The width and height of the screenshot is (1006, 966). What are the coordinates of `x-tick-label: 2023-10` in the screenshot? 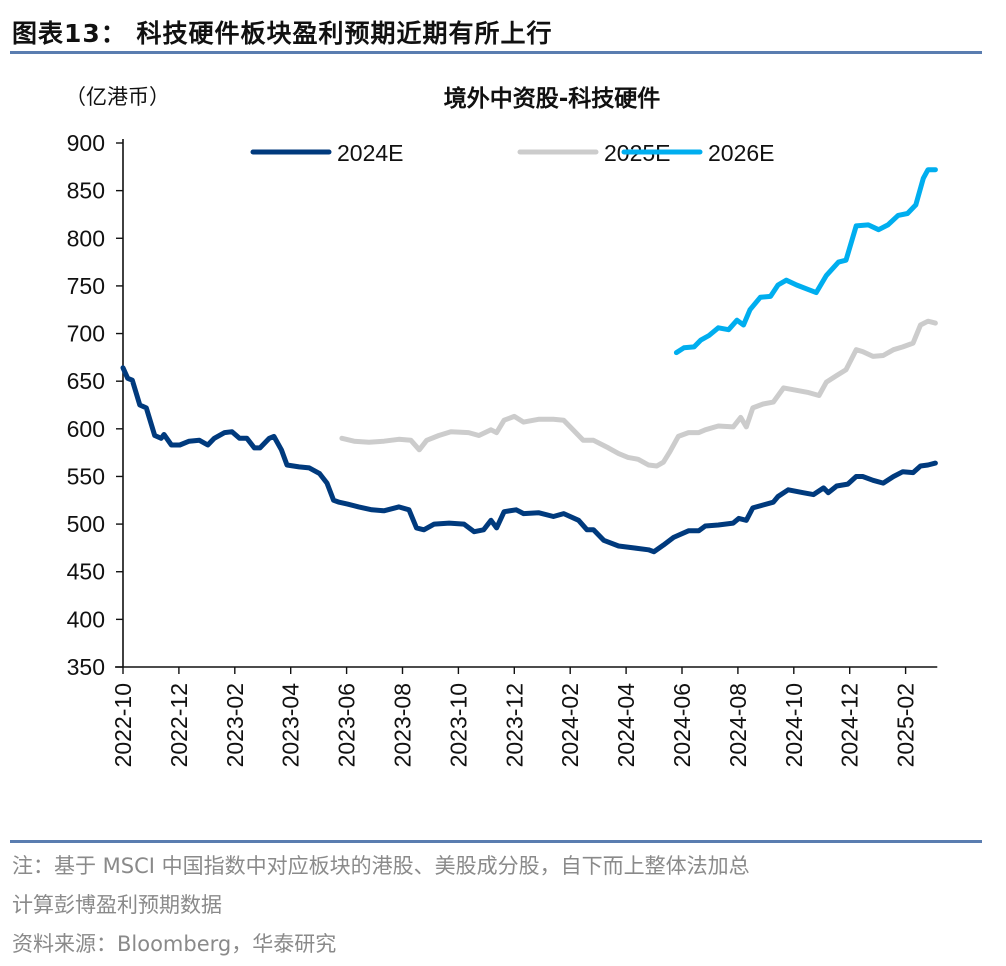 It's located at (458, 725).